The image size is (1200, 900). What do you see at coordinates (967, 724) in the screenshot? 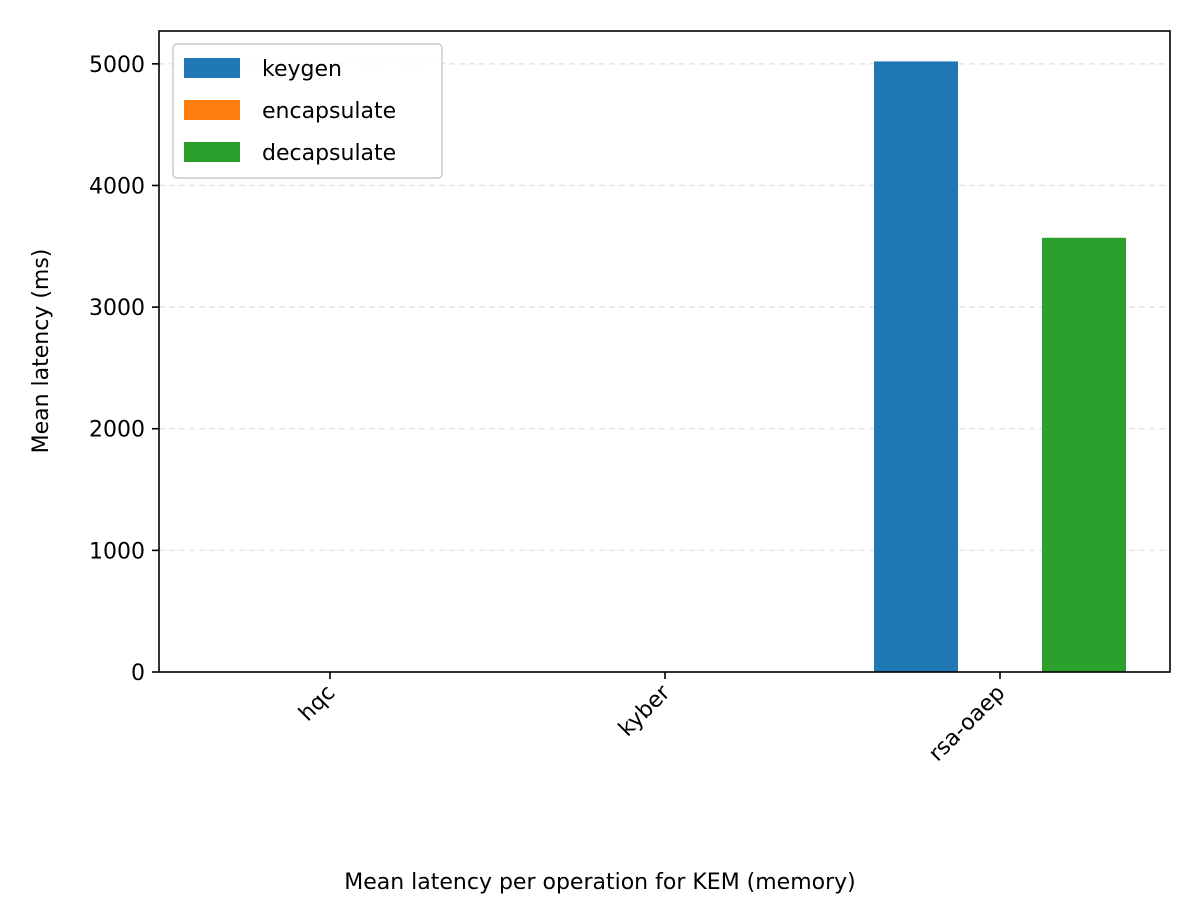
I see `x-tick-label: rsa-oaep` at bounding box center [967, 724].